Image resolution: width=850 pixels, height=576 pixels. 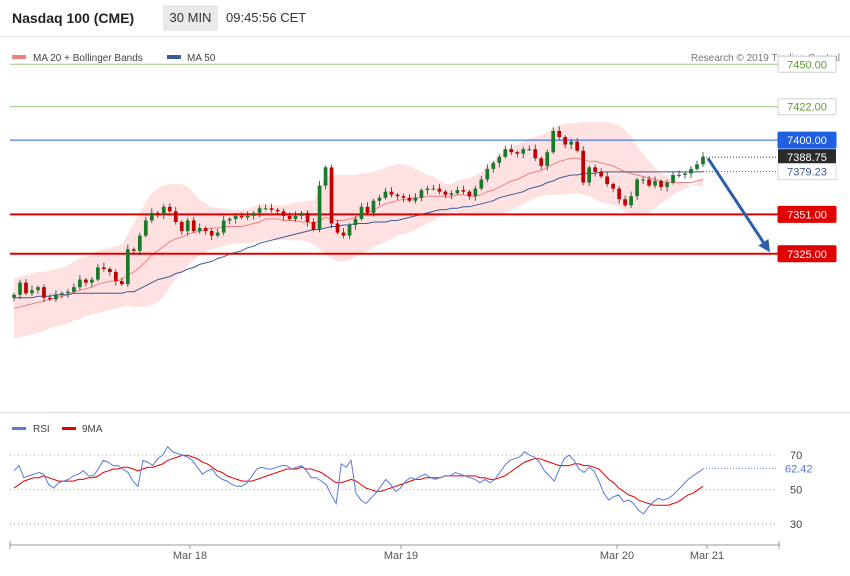 What do you see at coordinates (41, 429) in the screenshot?
I see `rsi-legend-label: RSI` at bounding box center [41, 429].